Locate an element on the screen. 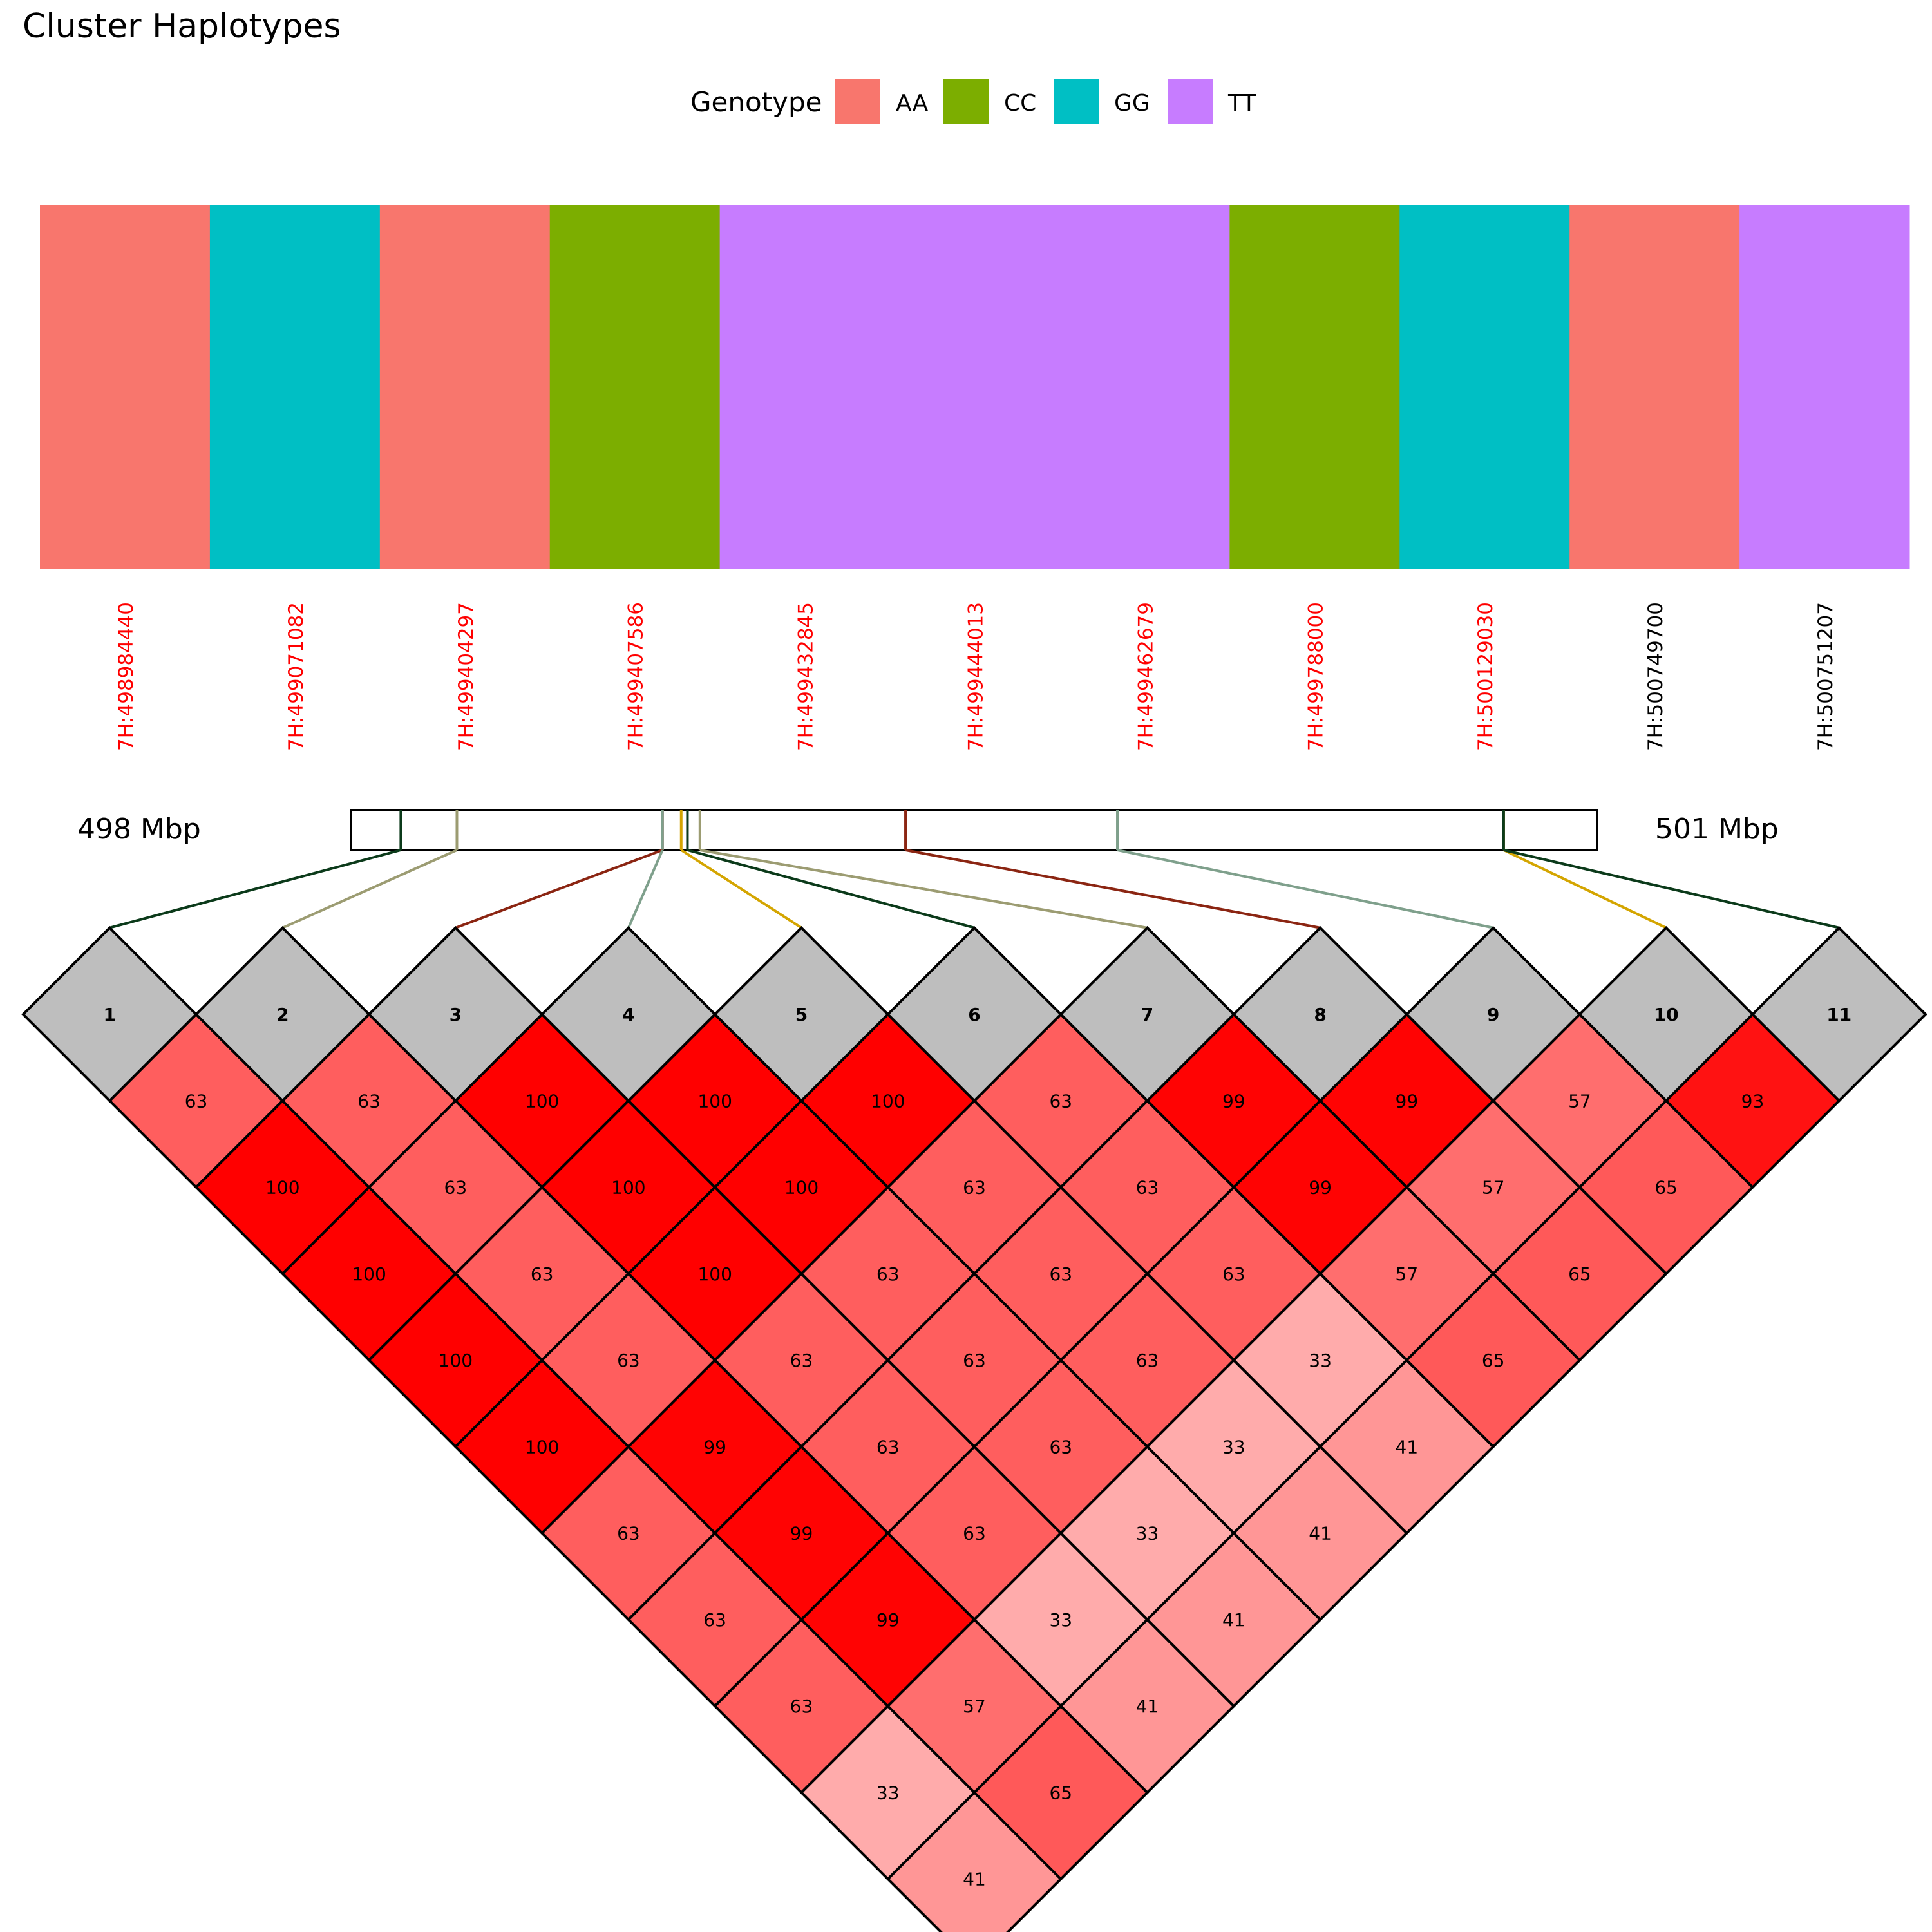  legend-label-gg: GG is located at coordinates (1132, 104).